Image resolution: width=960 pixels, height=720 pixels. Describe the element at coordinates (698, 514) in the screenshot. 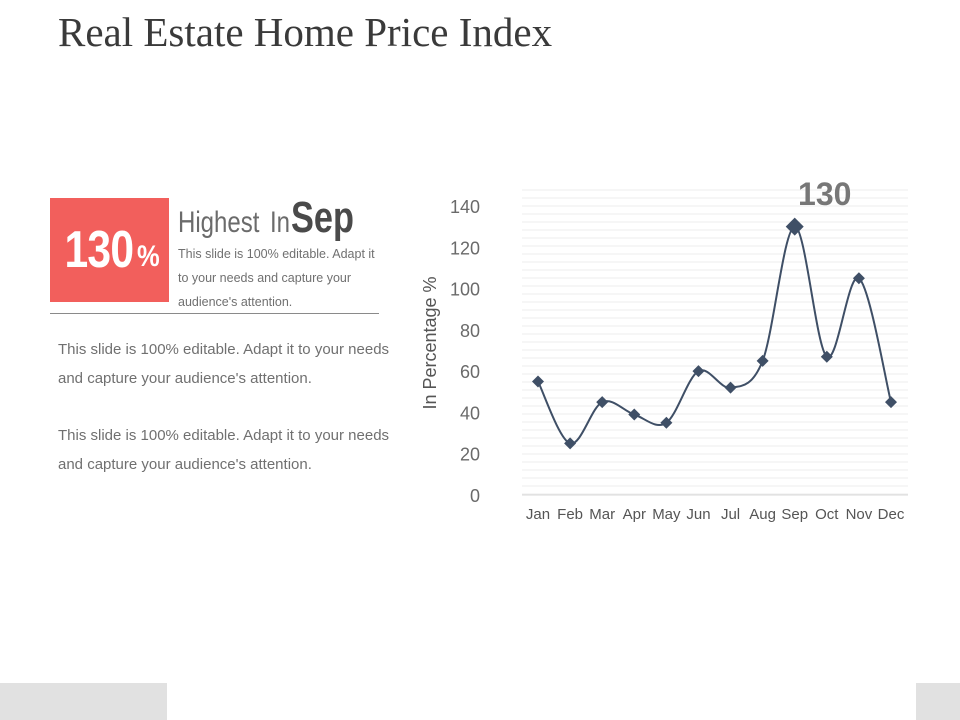

I see `x-tick-label: Jun` at that location.